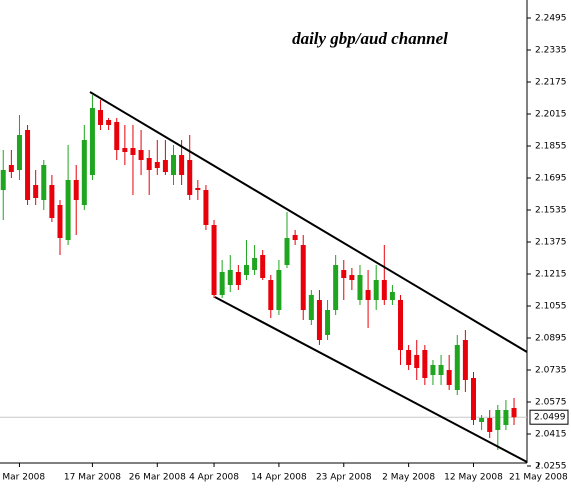 Image resolution: width=571 pixels, height=489 pixels. I want to click on chart-title: daily gbp/aud channel, so click(370, 38).